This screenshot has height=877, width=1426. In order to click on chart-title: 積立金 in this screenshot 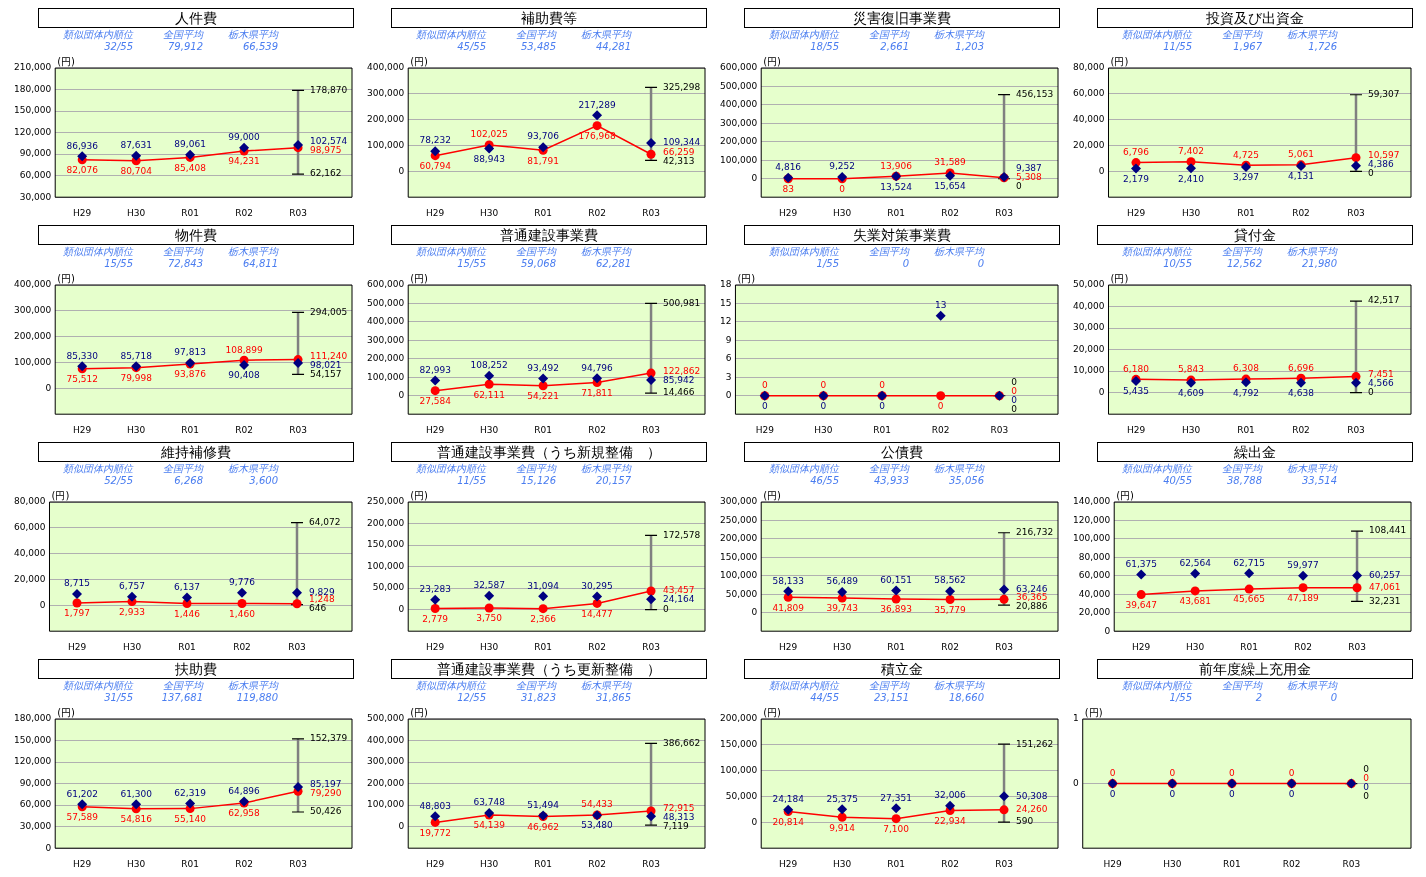, I will do `click(902, 669)`.